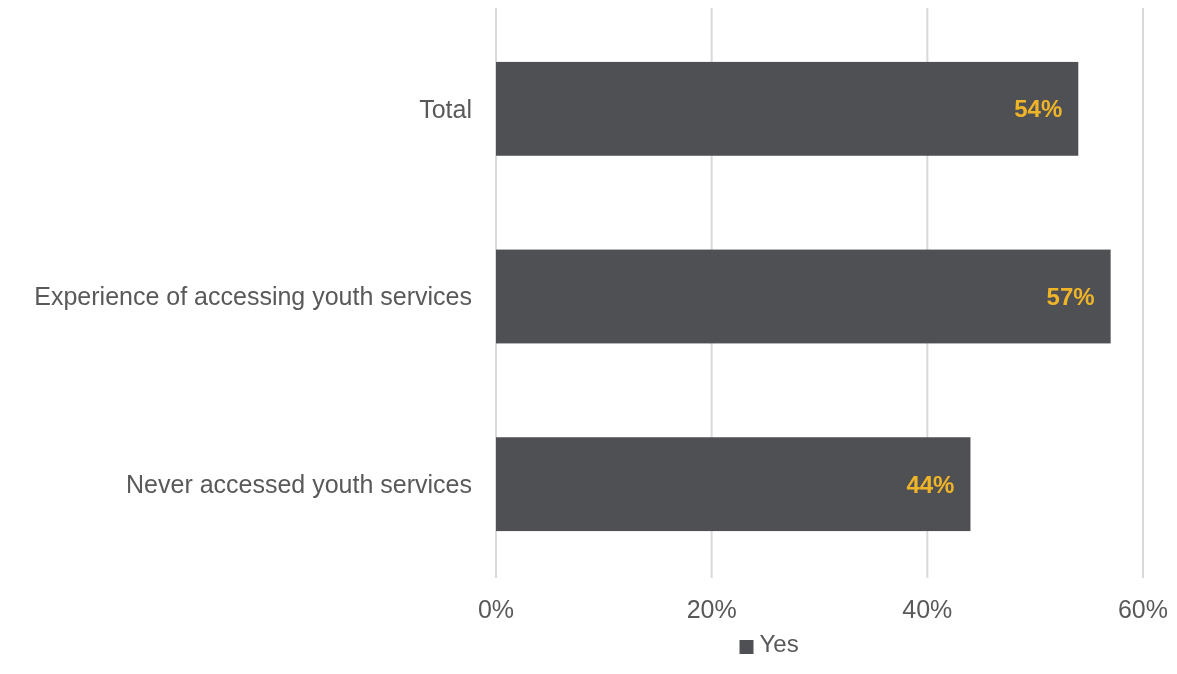 Image resolution: width=1177 pixels, height=674 pixels. What do you see at coordinates (299, 483) in the screenshot?
I see `y-tick-label: Never accessed youth services` at bounding box center [299, 483].